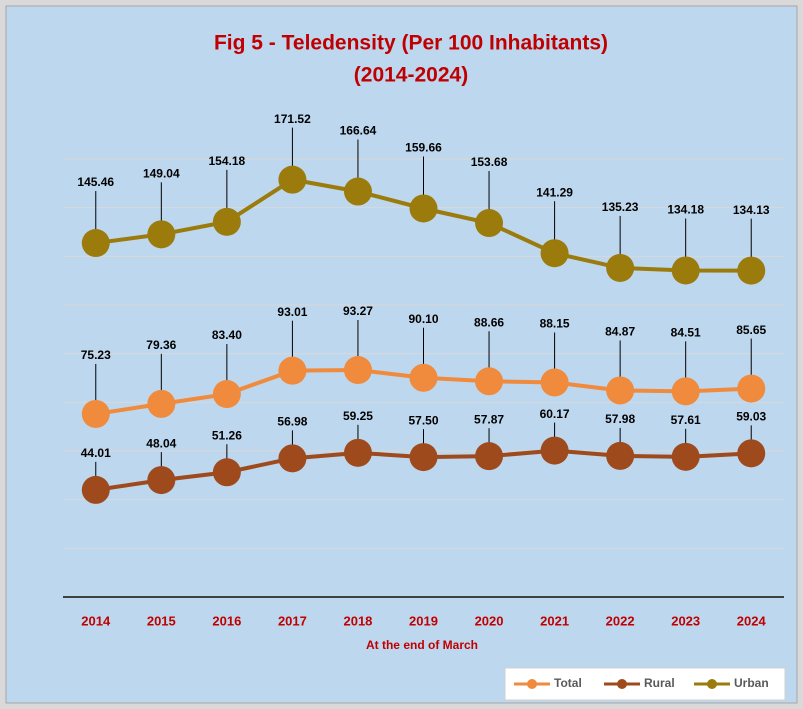  Describe the element at coordinates (686, 420) in the screenshot. I see `data-label: 57.61` at that location.